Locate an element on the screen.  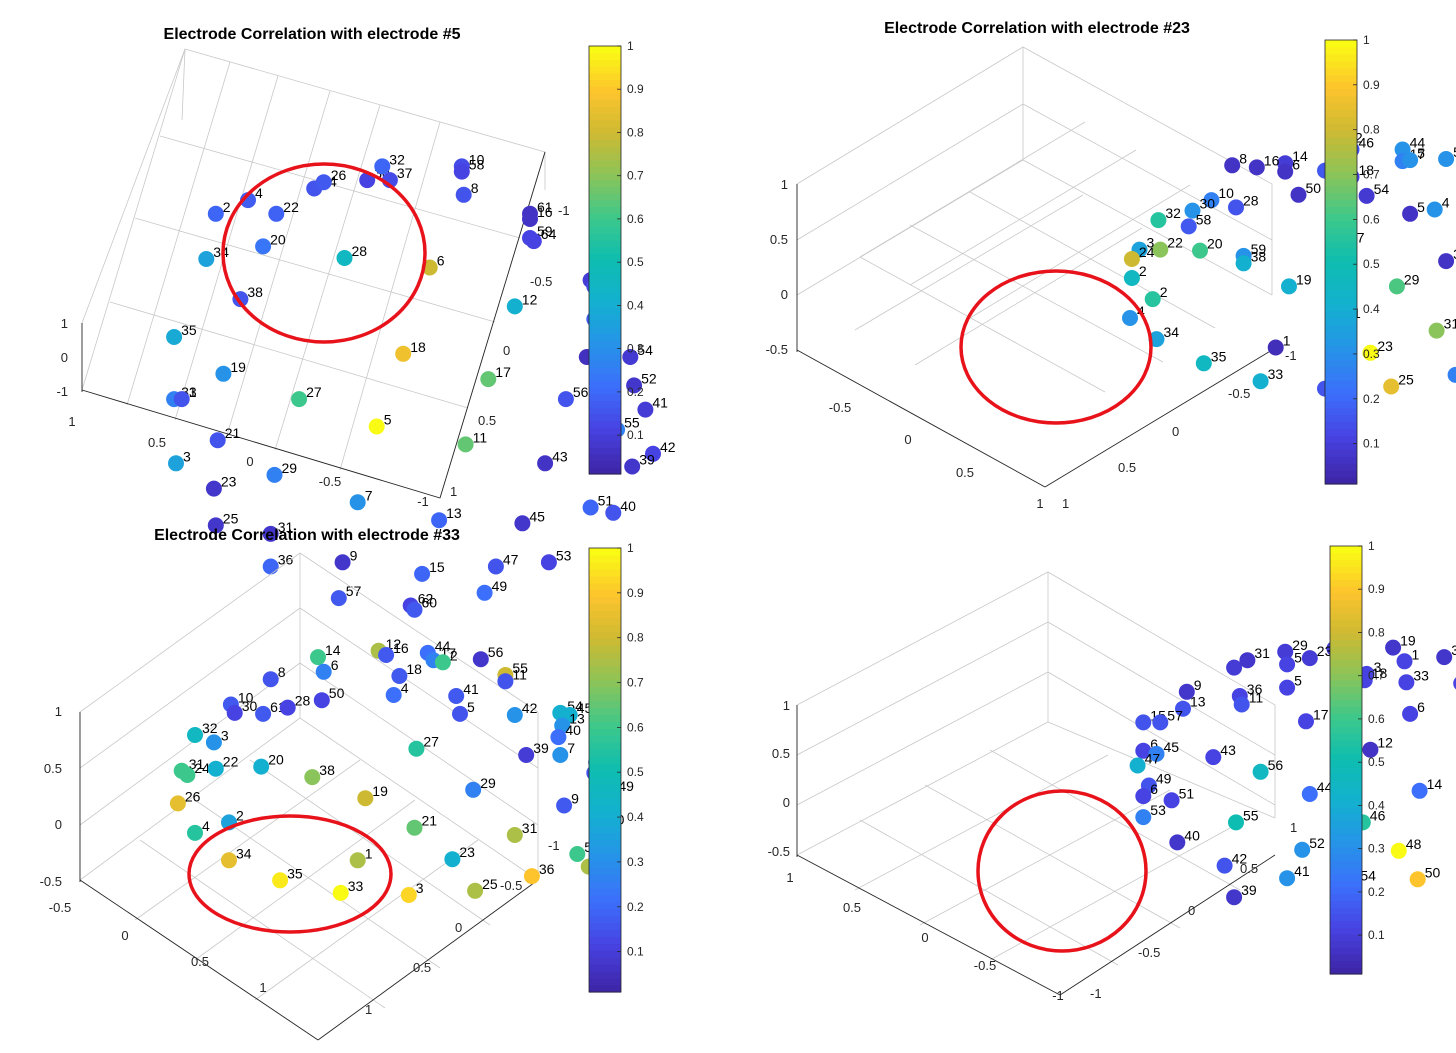
electrode-label: 8 is located at coordinates (475, 188).